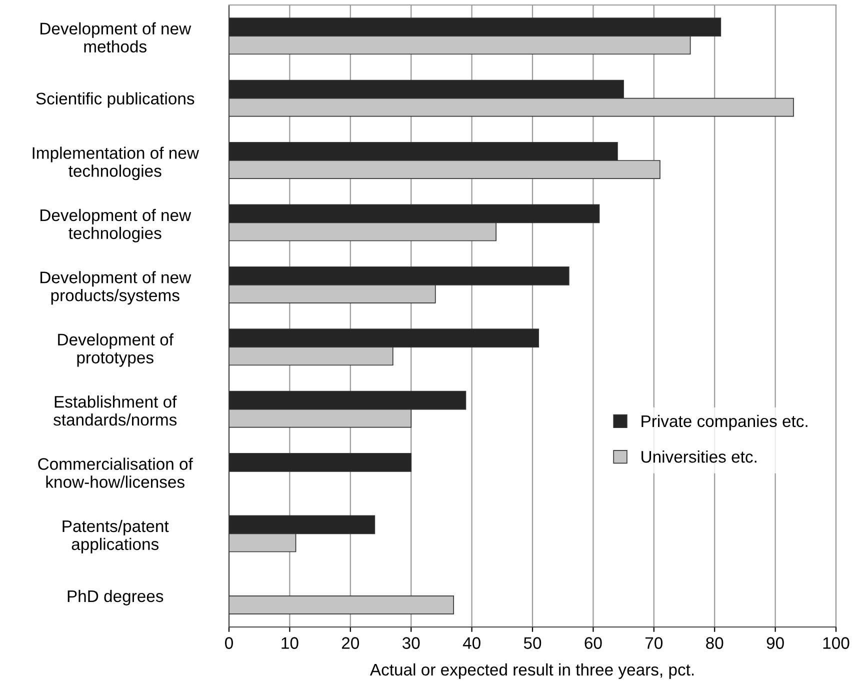 This screenshot has height=698, width=859. I want to click on y-tick-label: Patents/patent applications, so click(115, 537).